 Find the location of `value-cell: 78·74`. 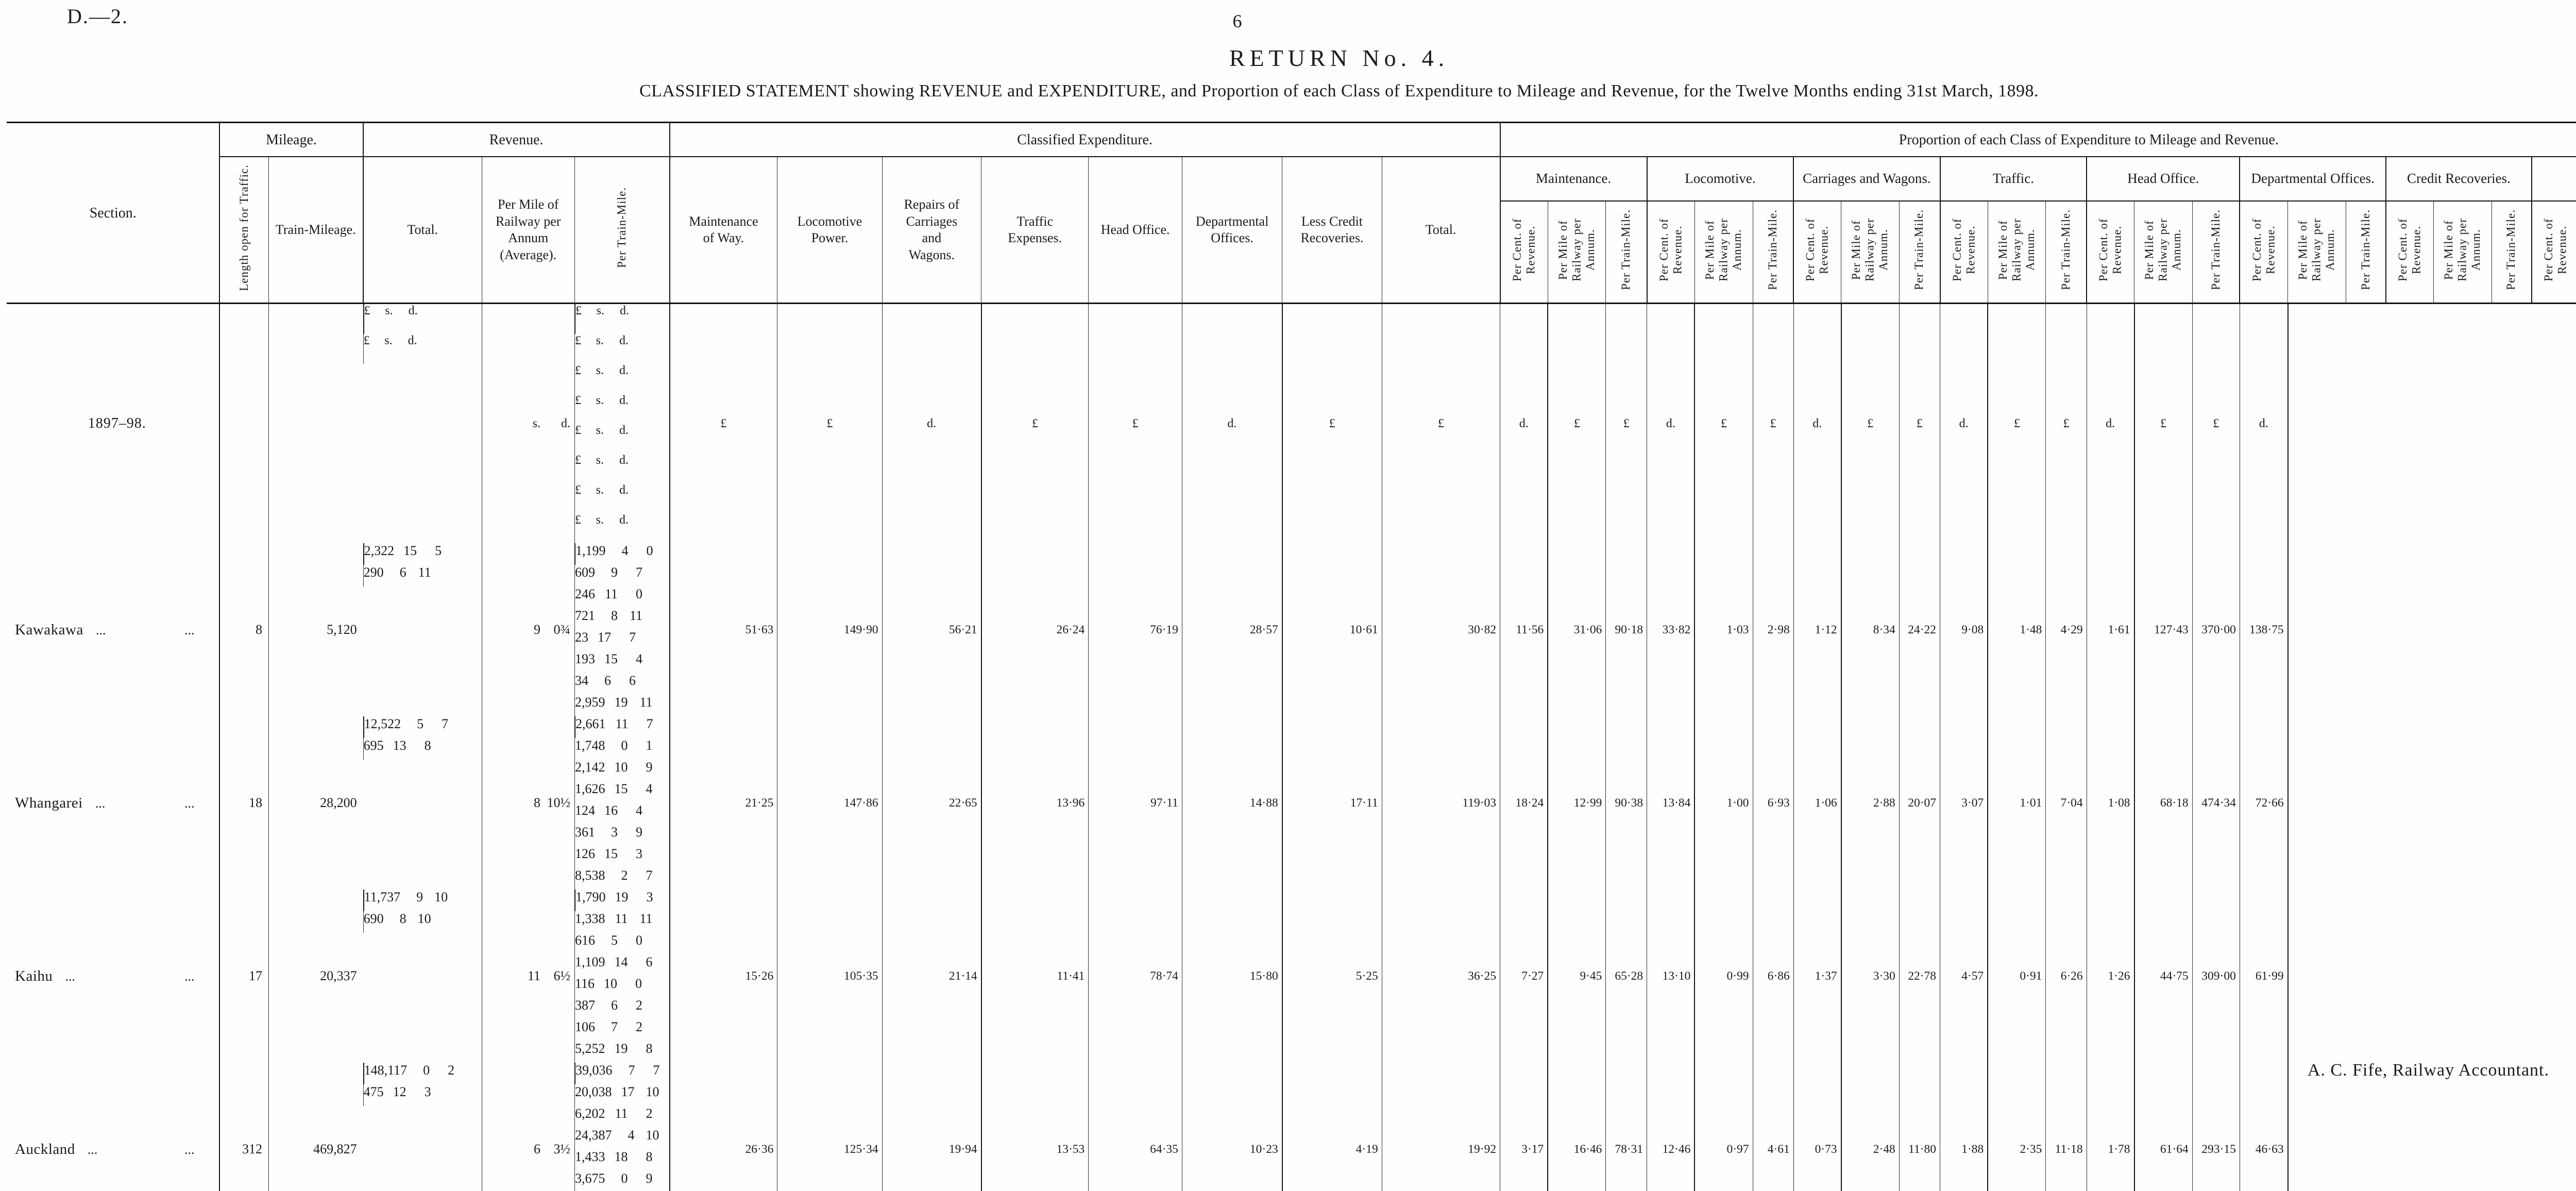

value-cell: 78·74 is located at coordinates (1135, 976).